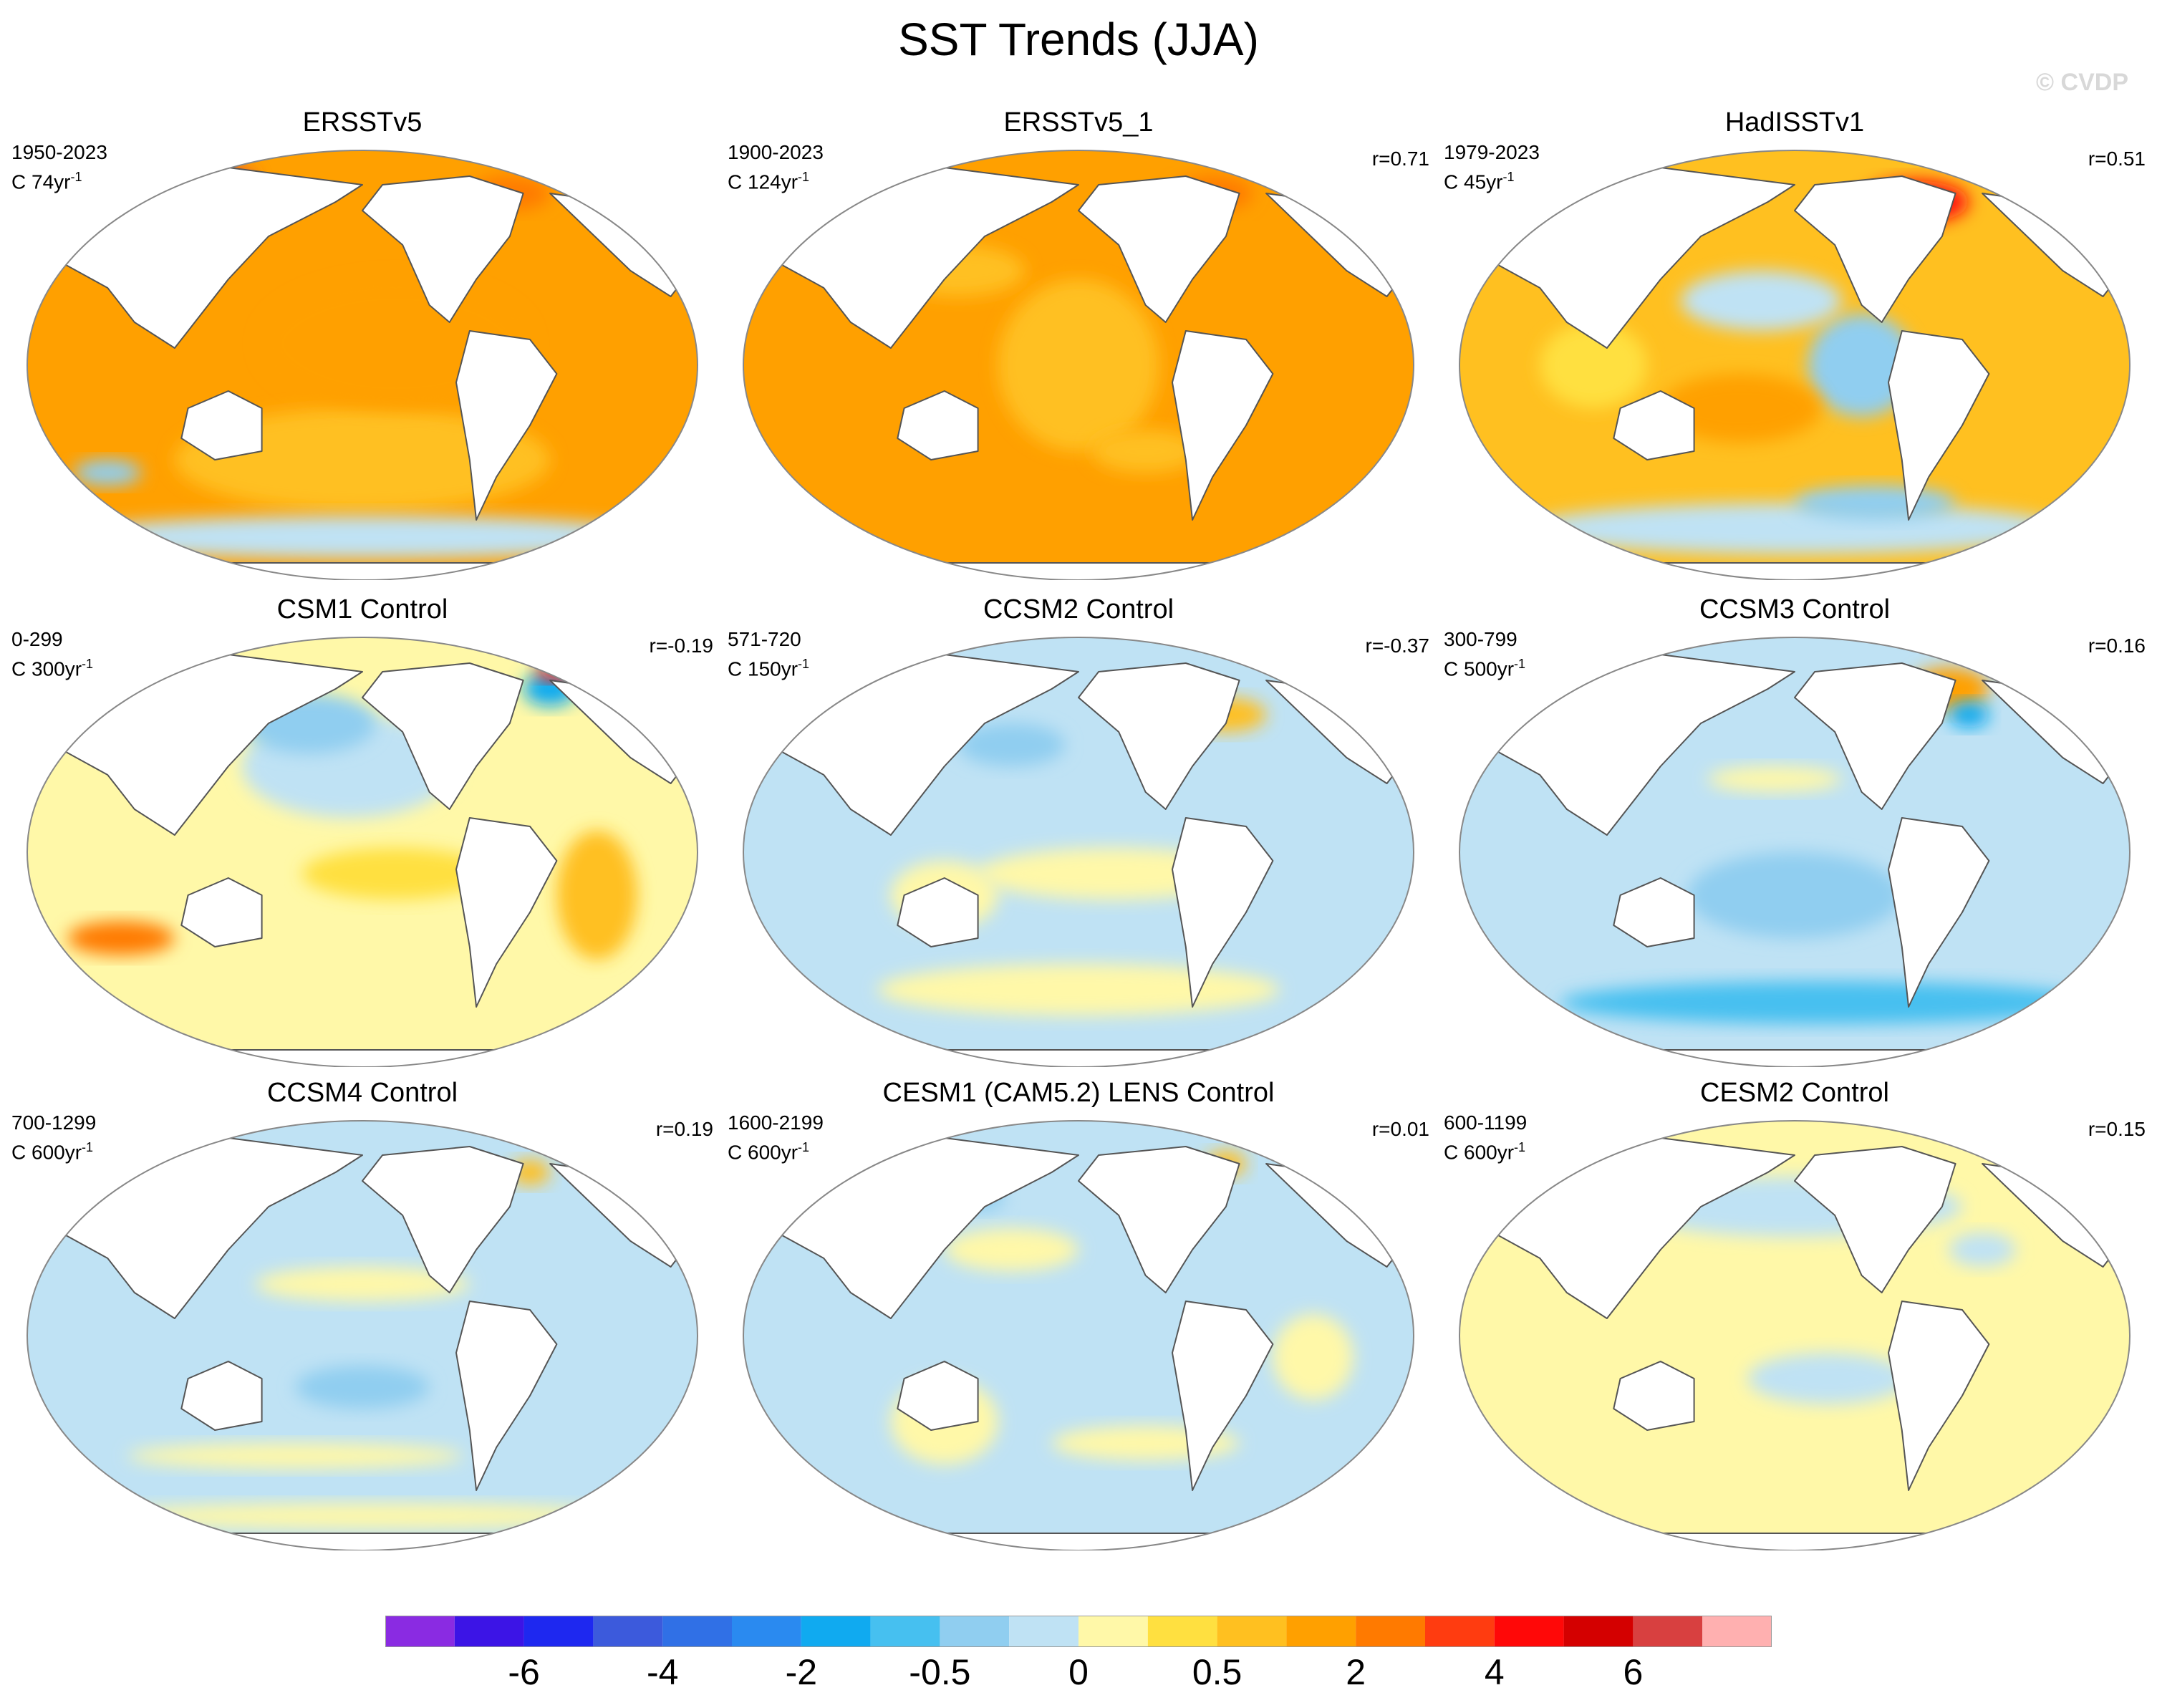  I want to click on panel-units-text: C 74yr, so click(41, 181).